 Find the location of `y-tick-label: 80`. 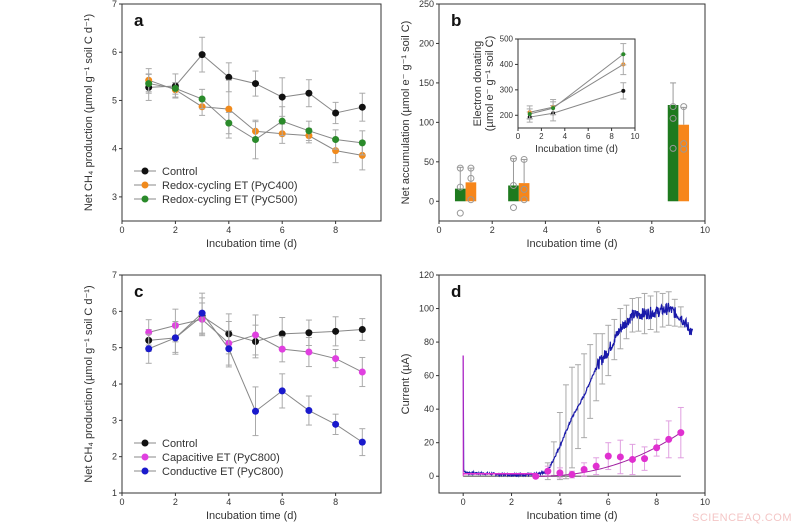

y-tick-label: 80 is located at coordinates (429, 342).